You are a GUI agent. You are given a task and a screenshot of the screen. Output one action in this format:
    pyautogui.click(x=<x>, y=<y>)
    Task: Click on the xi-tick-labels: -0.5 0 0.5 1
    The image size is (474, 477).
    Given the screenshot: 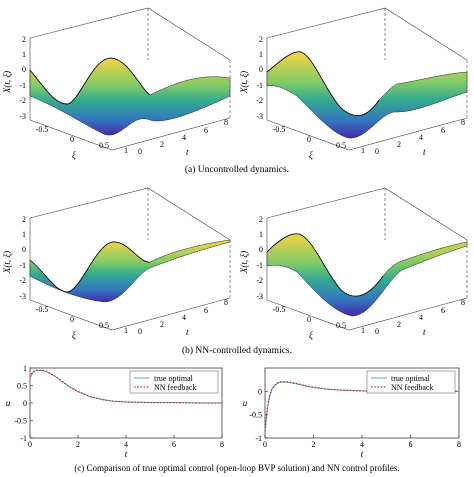 What is the action you would take?
    pyautogui.click(x=82, y=140)
    